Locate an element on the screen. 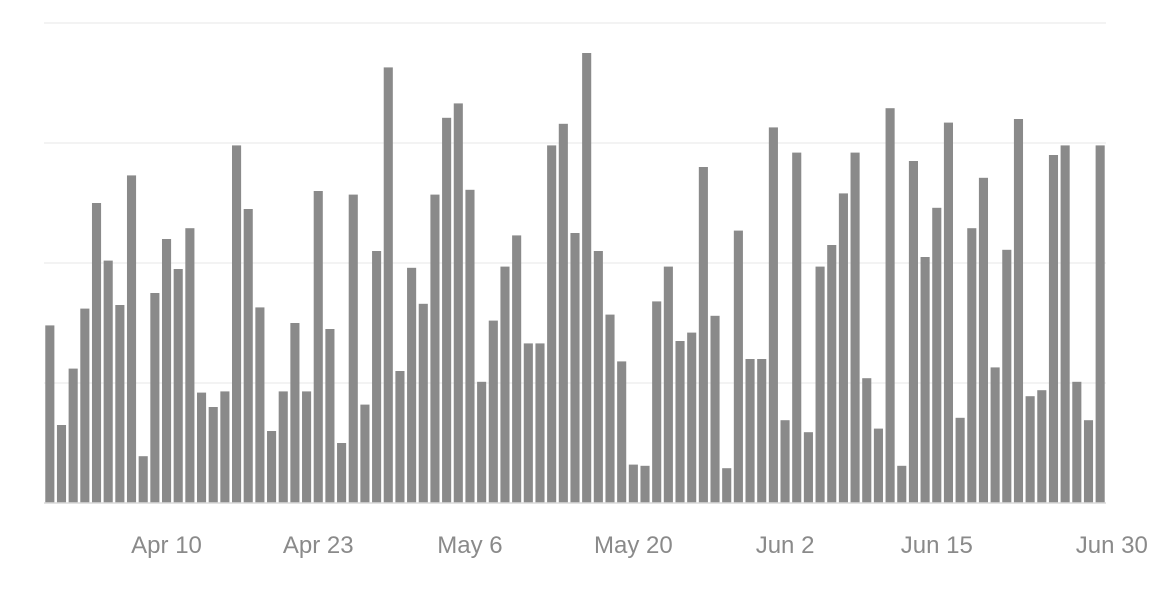 The width and height of the screenshot is (1175, 591). x-tick-label: Apr 23 is located at coordinates (318, 545).